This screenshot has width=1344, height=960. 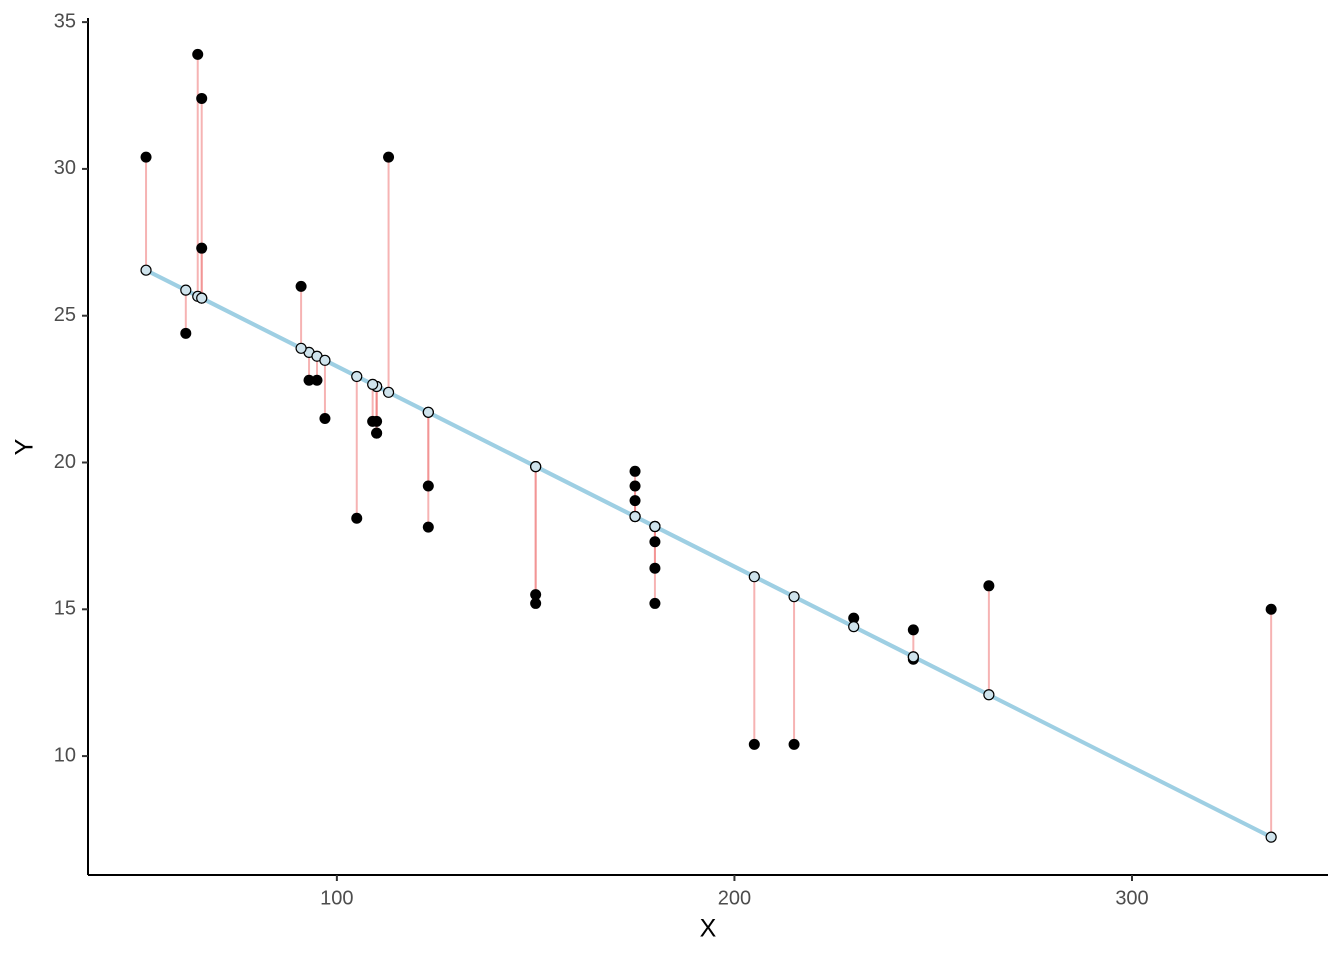 I want to click on y-tick-label: 25, so click(x=65, y=315).